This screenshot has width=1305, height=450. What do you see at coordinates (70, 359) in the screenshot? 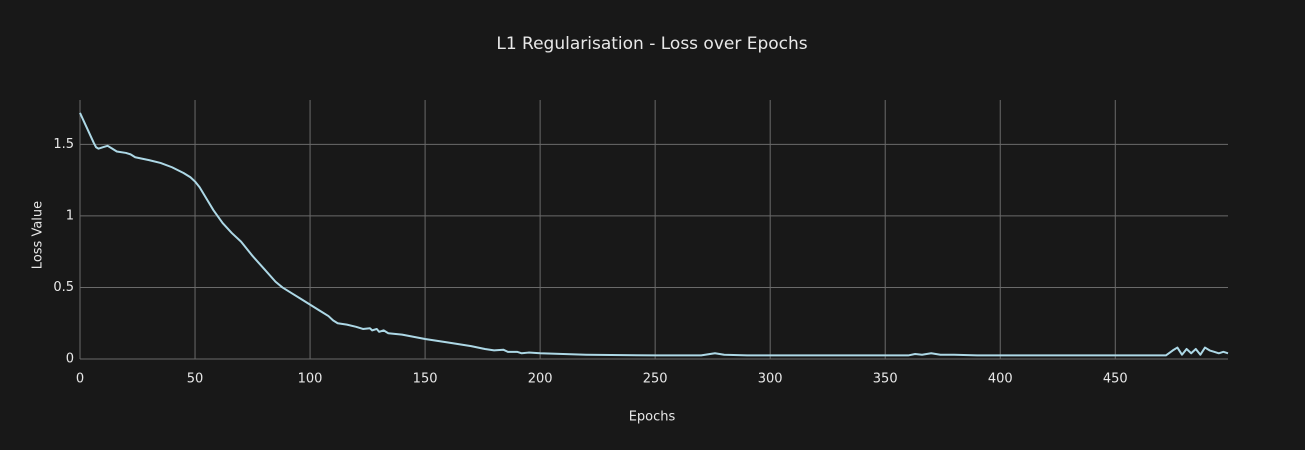
I see `y-tick-label: 0` at bounding box center [70, 359].